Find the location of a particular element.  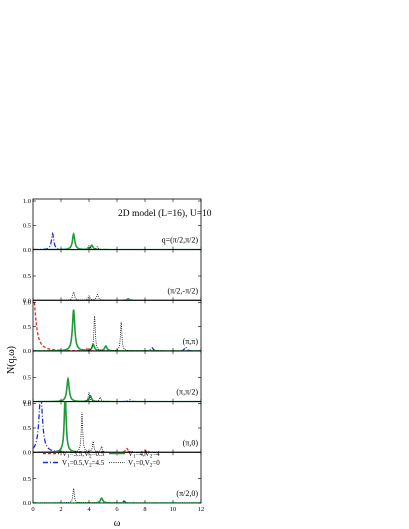

legend-label: V1=3.5,V2=0.5 is located at coordinates (83, 455).